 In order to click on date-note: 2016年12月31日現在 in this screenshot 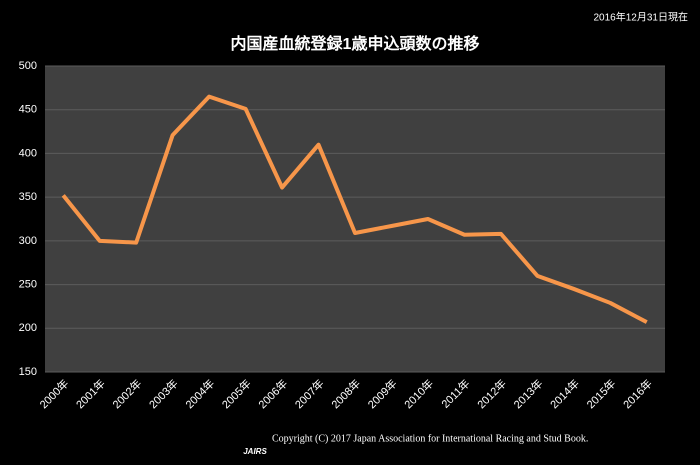, I will do `click(641, 17)`.